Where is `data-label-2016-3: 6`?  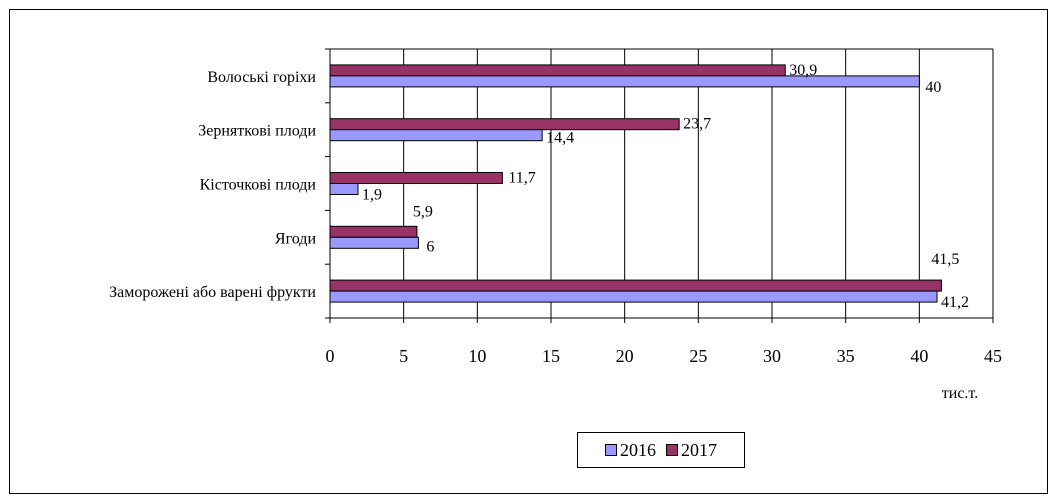
data-label-2016-3: 6 is located at coordinates (430, 246).